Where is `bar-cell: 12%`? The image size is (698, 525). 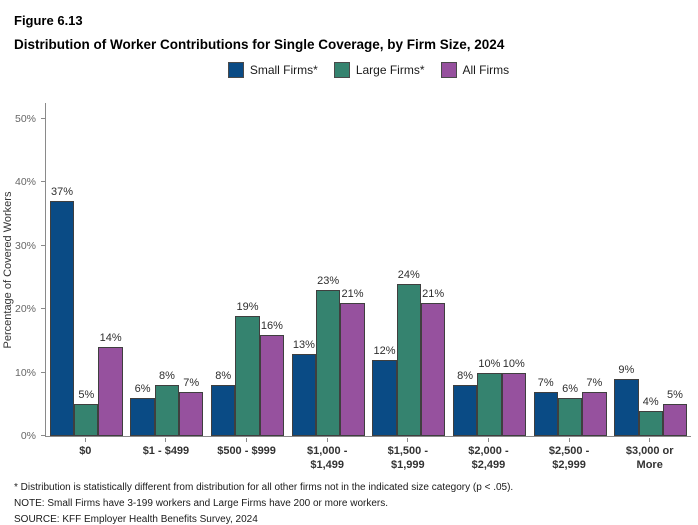
bar-cell: 12% is located at coordinates (384, 269).